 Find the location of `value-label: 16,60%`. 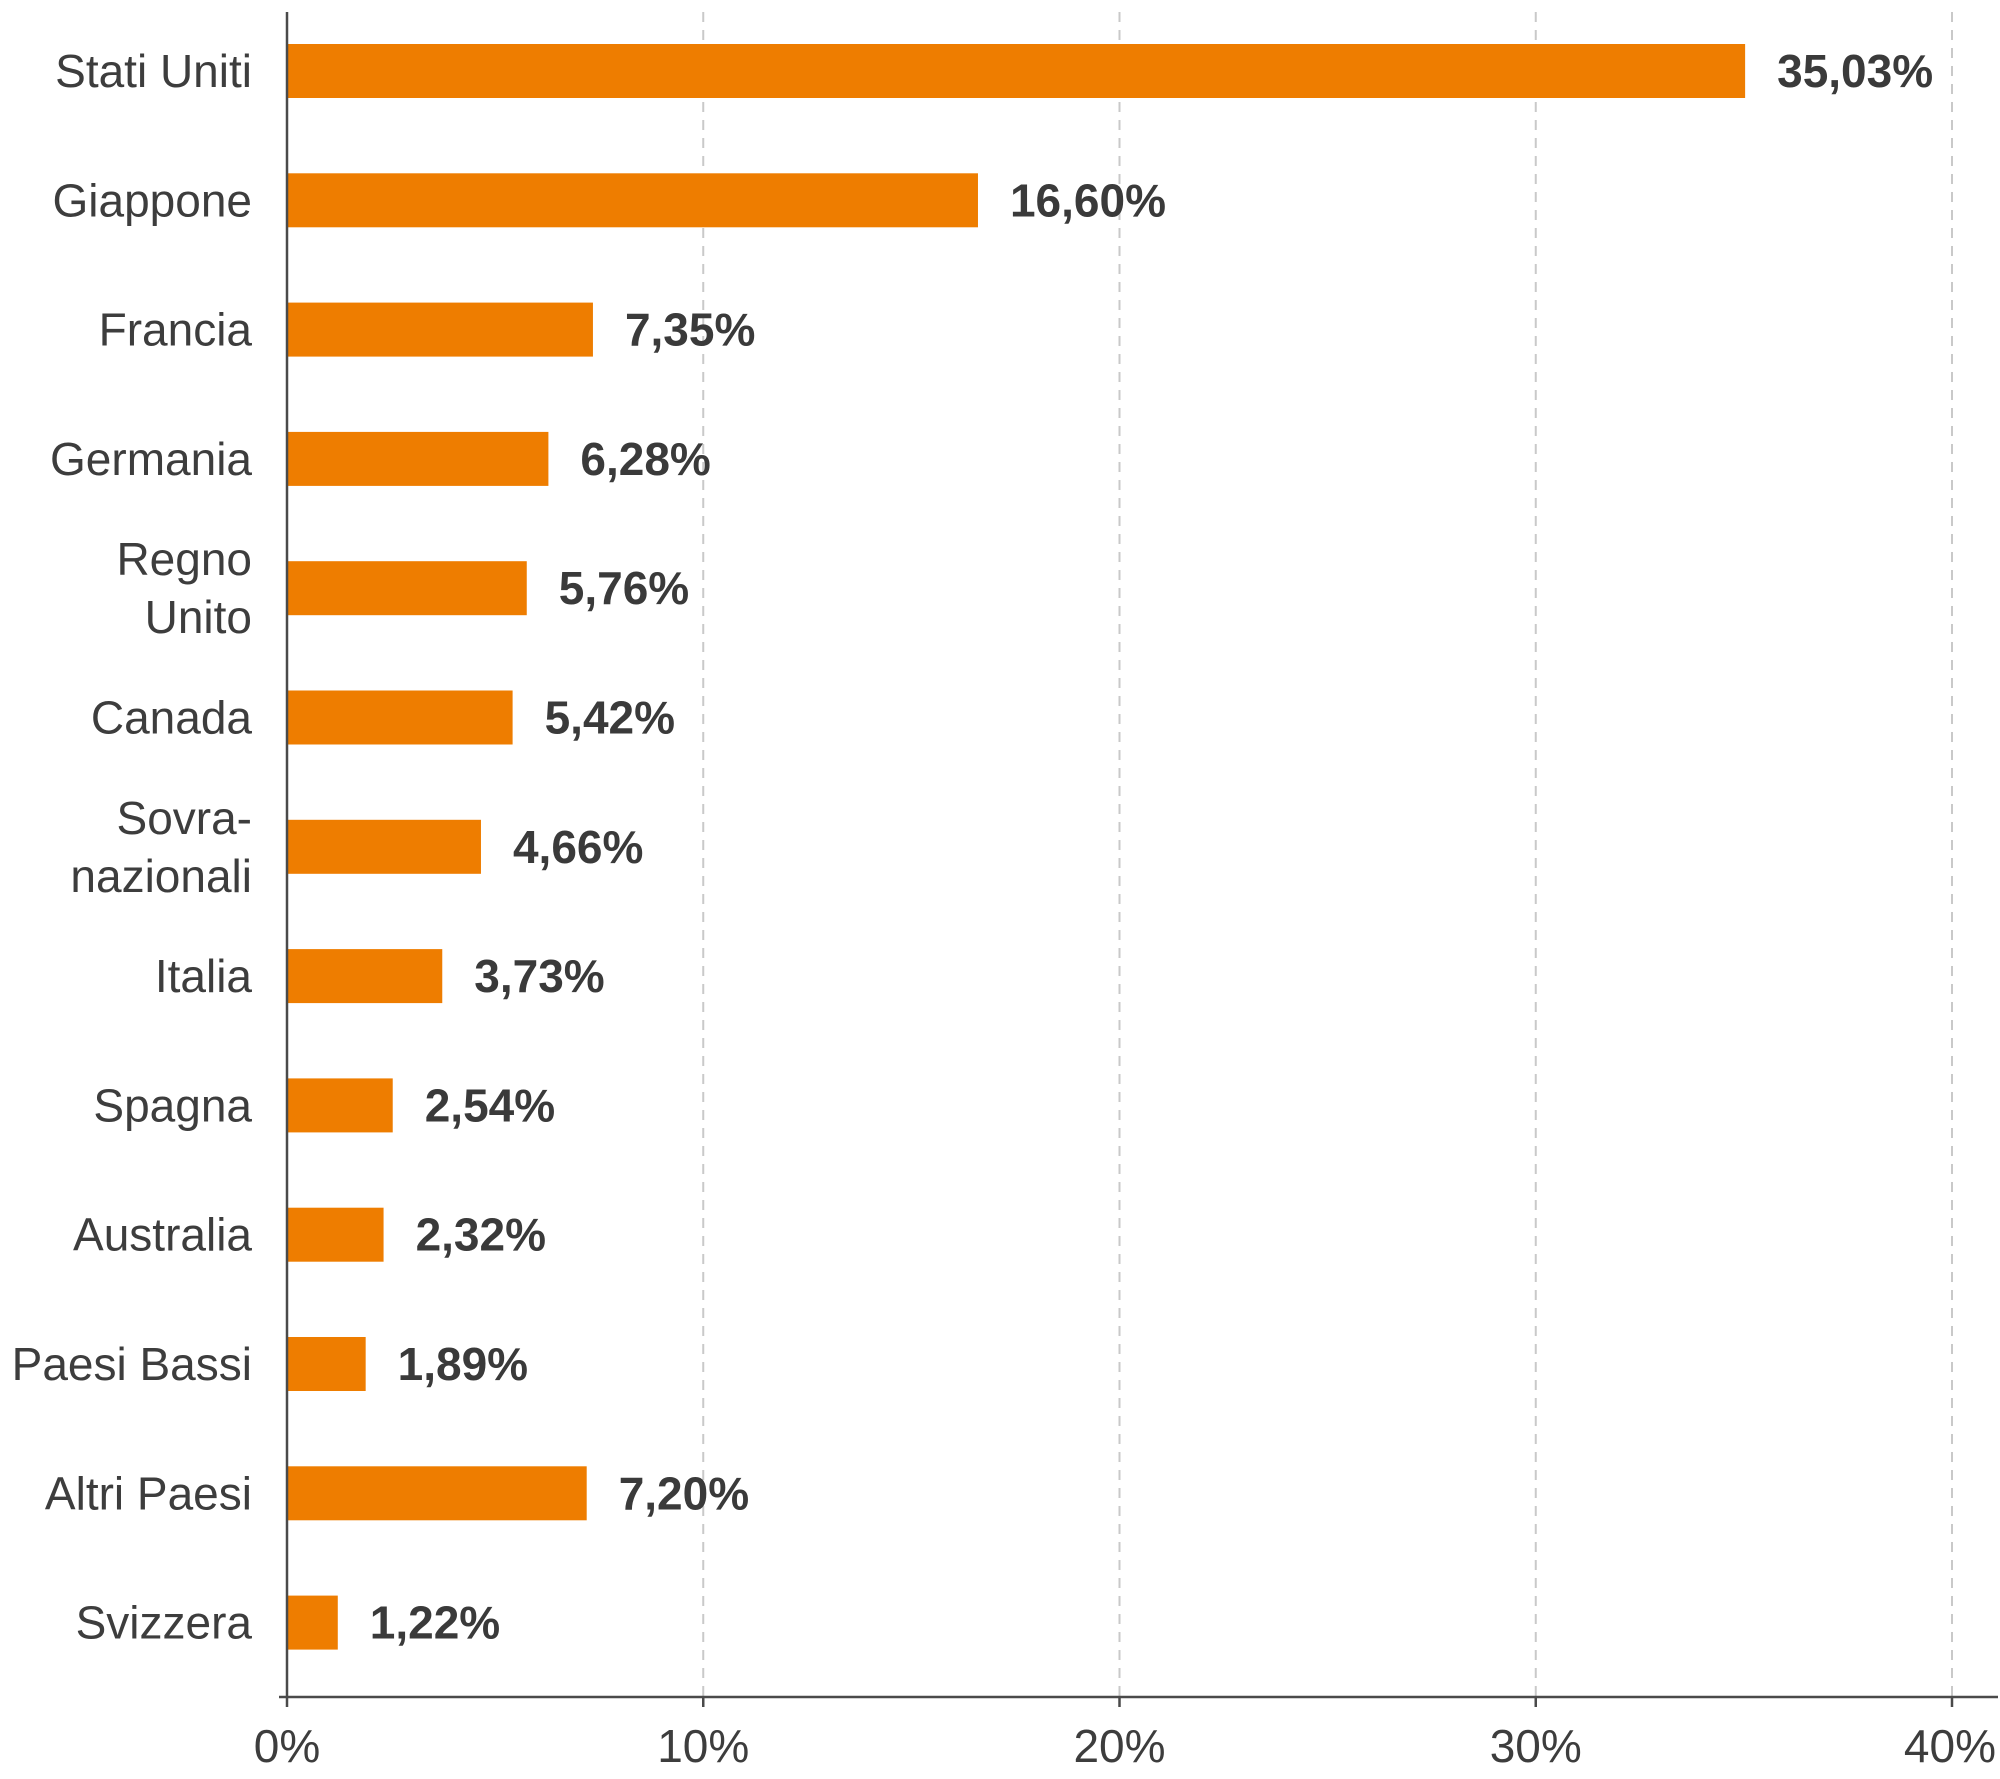

value-label: 16,60% is located at coordinates (1088, 200).